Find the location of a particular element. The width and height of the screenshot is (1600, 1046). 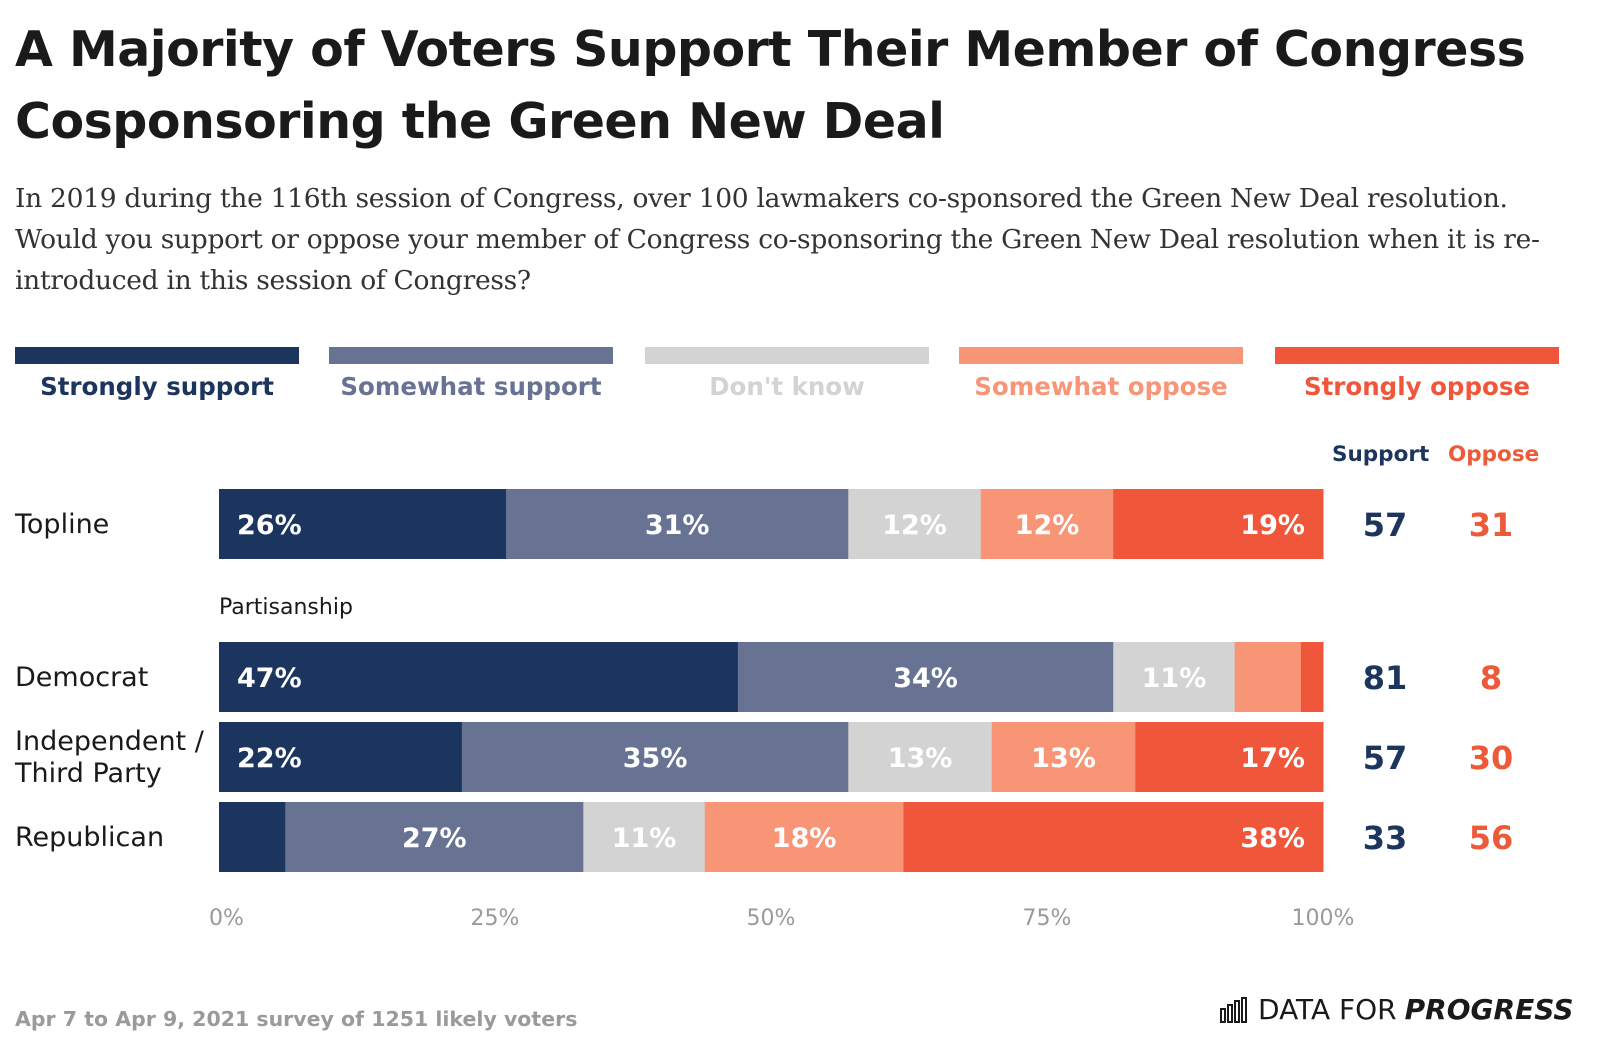

legend-item: Strongly support is located at coordinates (157, 374).